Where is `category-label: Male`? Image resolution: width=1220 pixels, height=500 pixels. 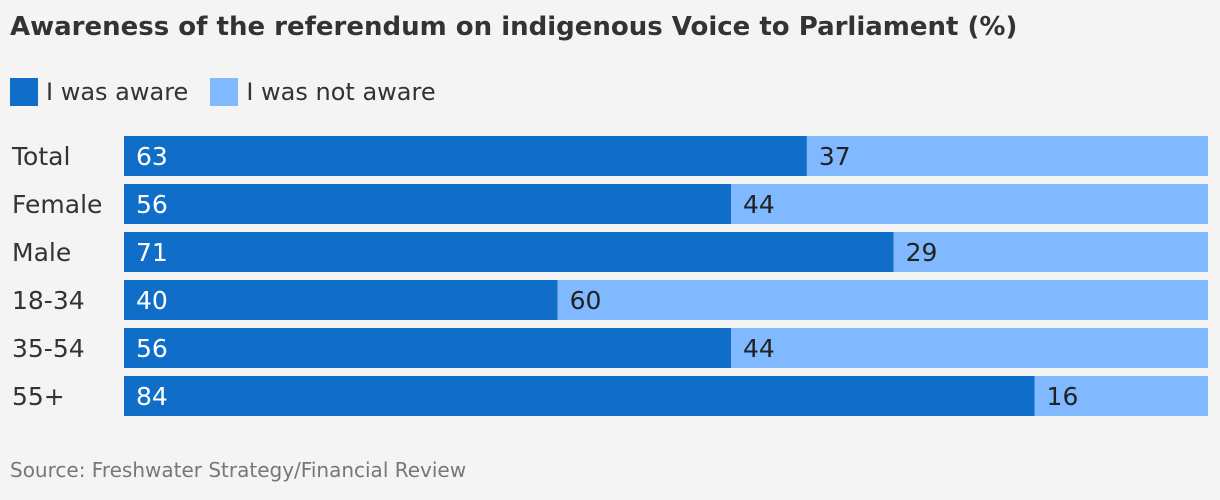 category-label: Male is located at coordinates (41, 252).